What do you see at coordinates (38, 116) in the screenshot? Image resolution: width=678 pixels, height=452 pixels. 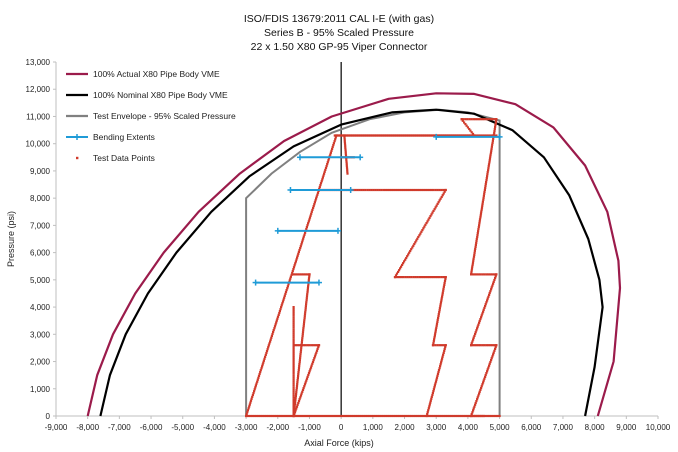 I see `y-tick-label: 11,000` at bounding box center [38, 116].